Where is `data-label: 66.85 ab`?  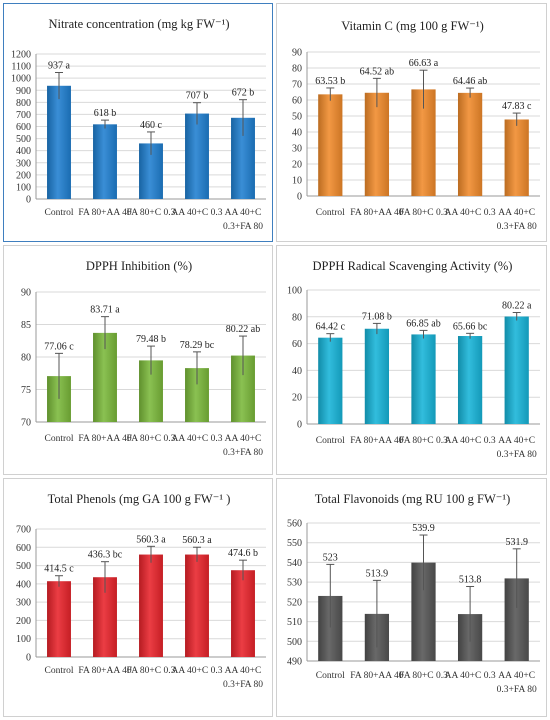 data-label: 66.85 ab is located at coordinates (423, 323).